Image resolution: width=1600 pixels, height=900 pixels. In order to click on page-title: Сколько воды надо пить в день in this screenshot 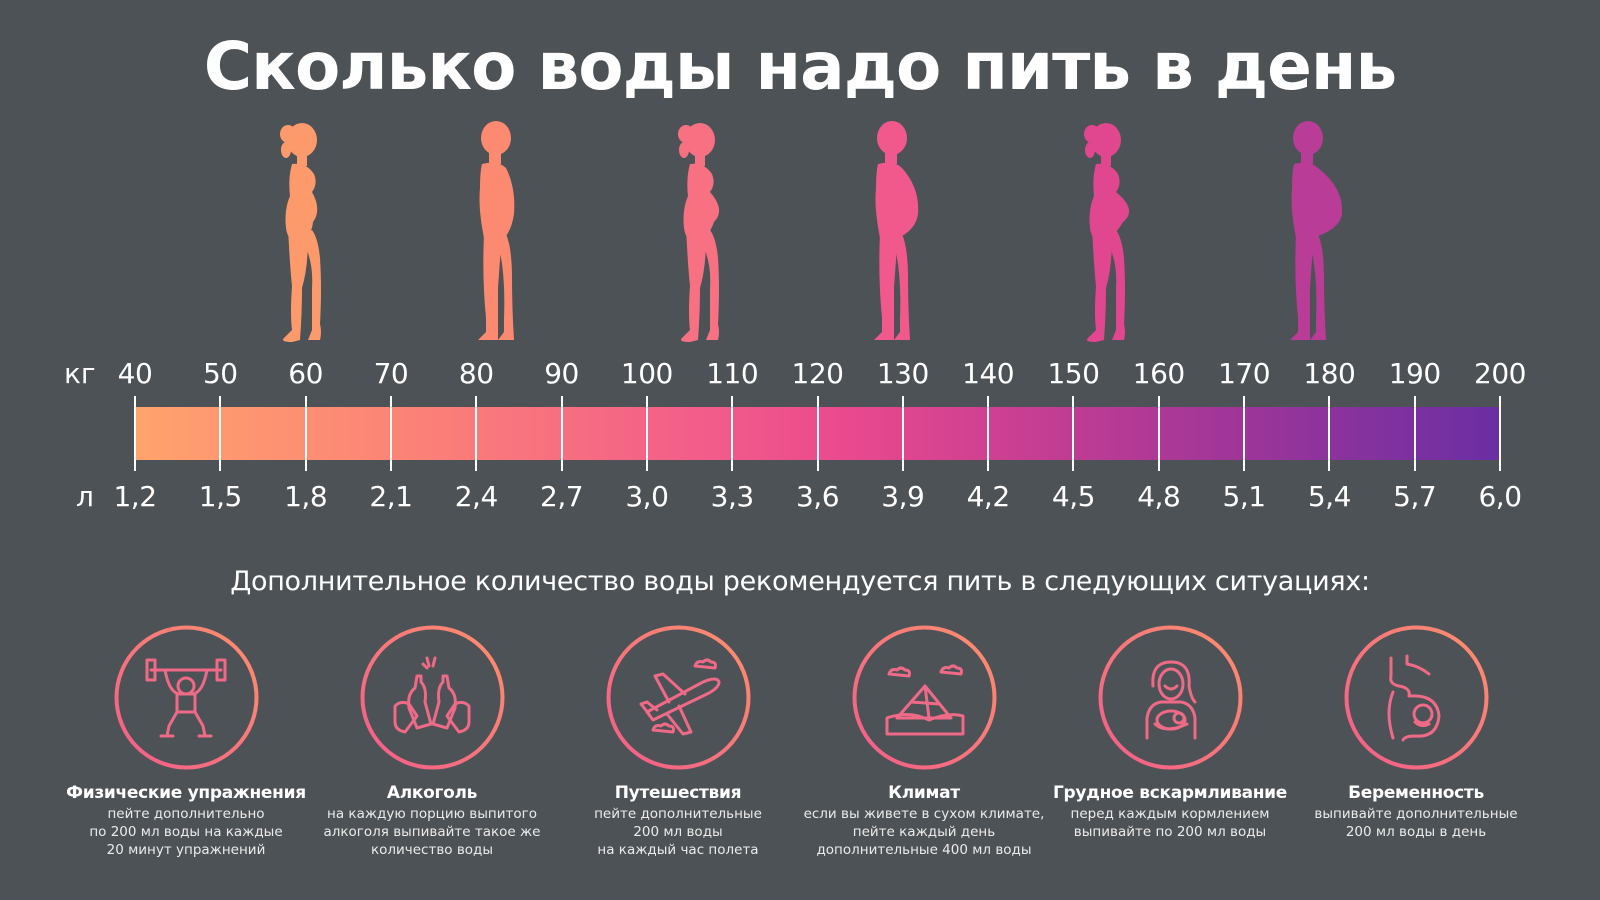, I will do `click(800, 66)`.